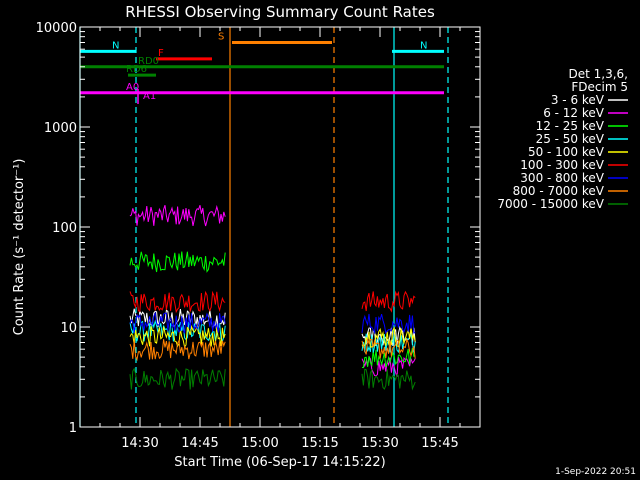  I want to click on y-tick-label-2: 100, so click(64, 228).